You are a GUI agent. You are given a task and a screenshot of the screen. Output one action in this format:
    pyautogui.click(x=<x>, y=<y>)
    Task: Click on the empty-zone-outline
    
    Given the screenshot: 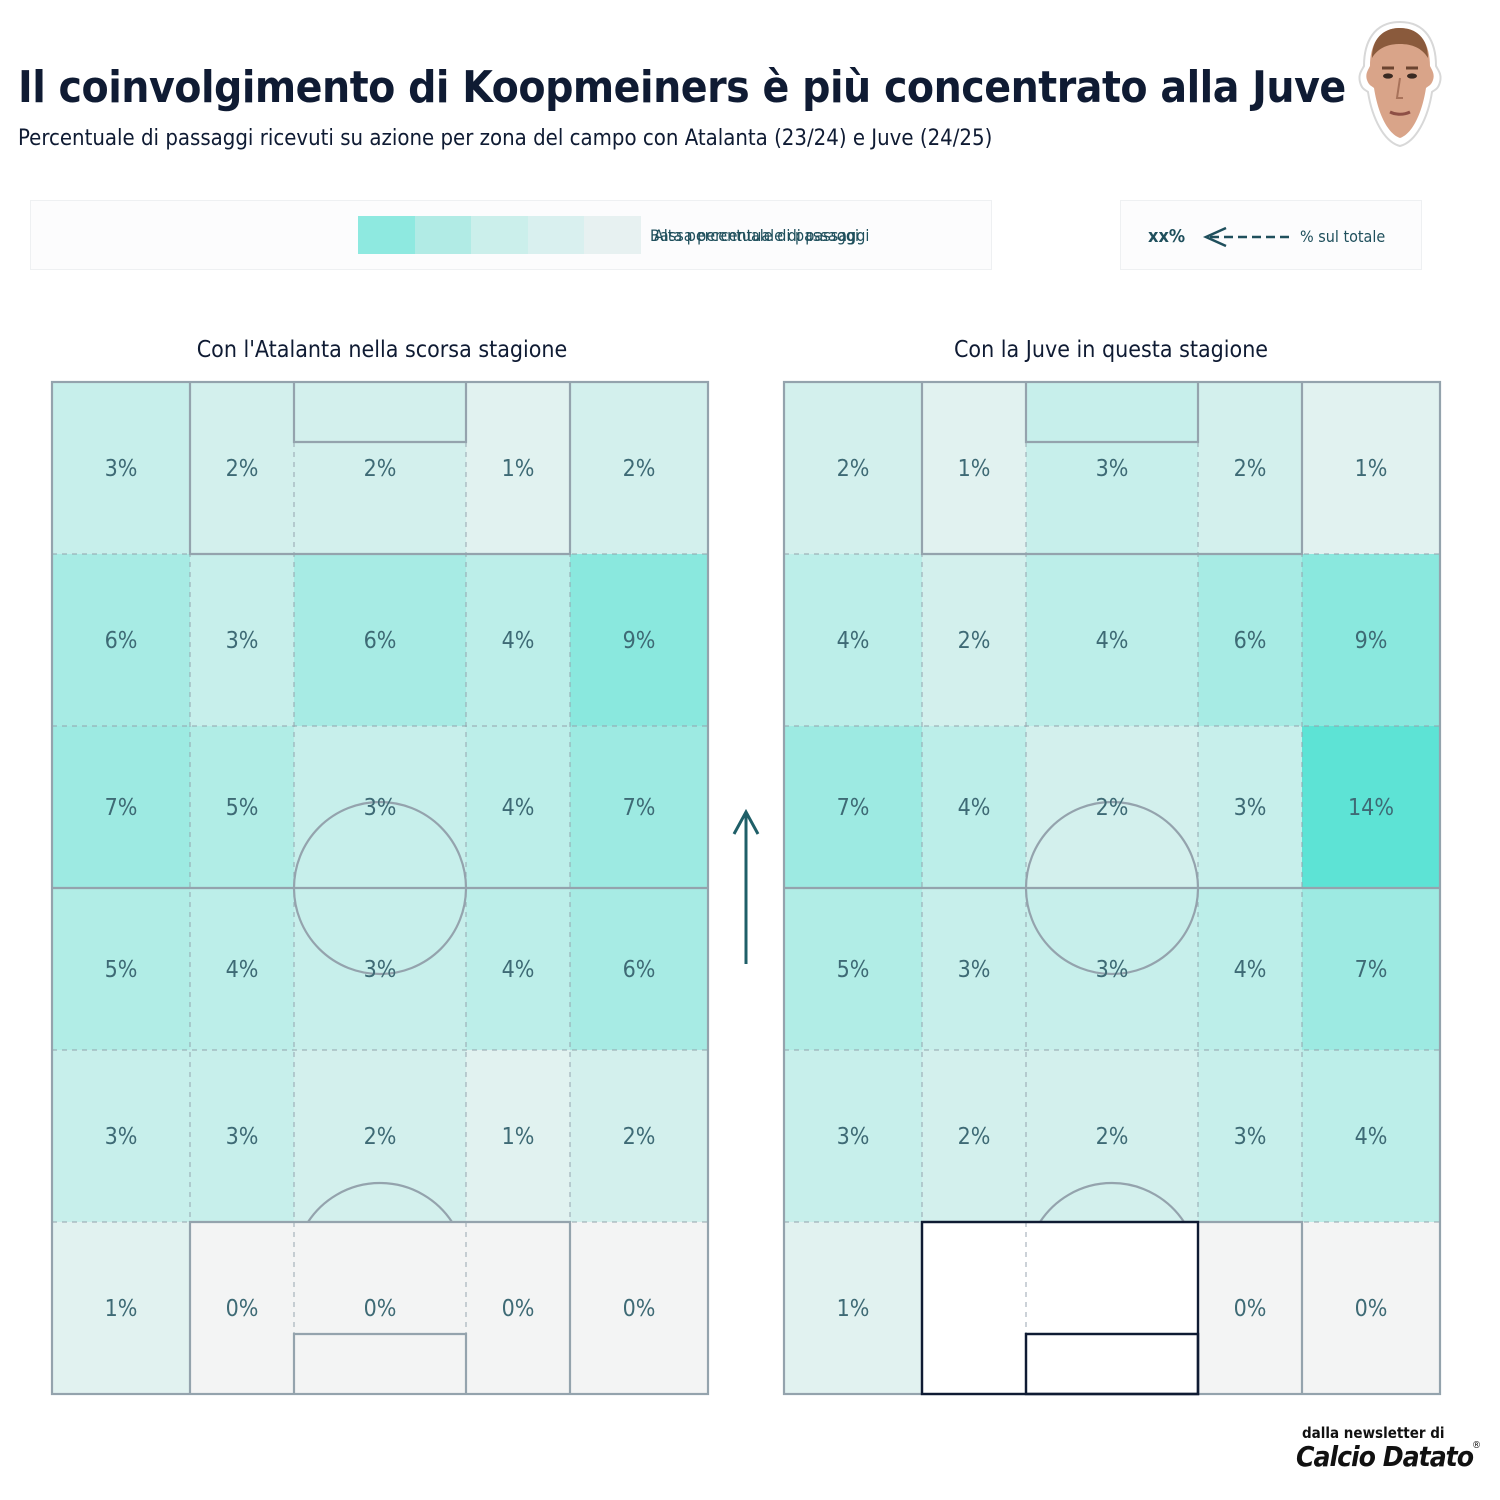 What is the action you would take?
    pyautogui.click(x=1060, y=1308)
    